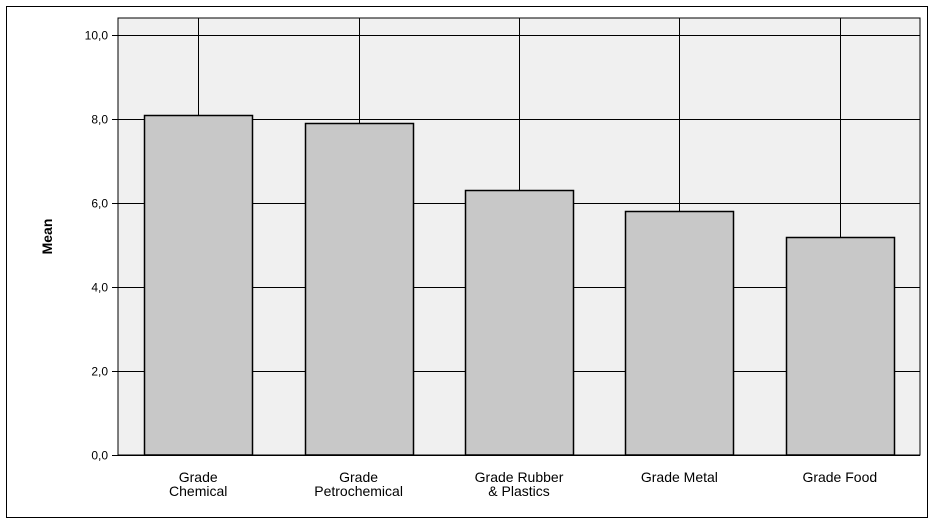 The image size is (935, 525). Describe the element at coordinates (101, 246) in the screenshot. I see `y-axis: 0,0 2,0 4,0 6,0 8,0 10,0` at that location.